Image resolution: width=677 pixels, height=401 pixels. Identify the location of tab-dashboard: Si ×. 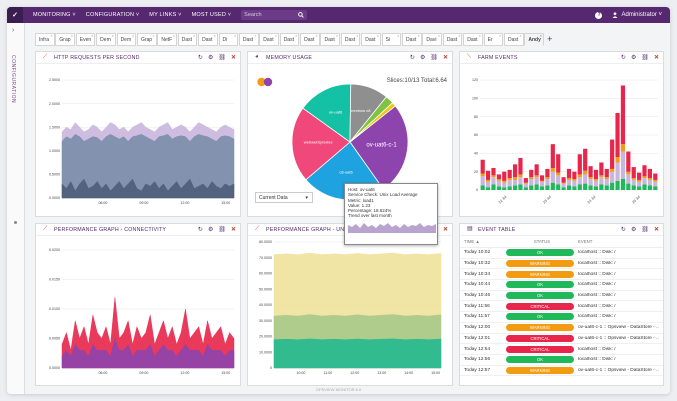
(391, 39).